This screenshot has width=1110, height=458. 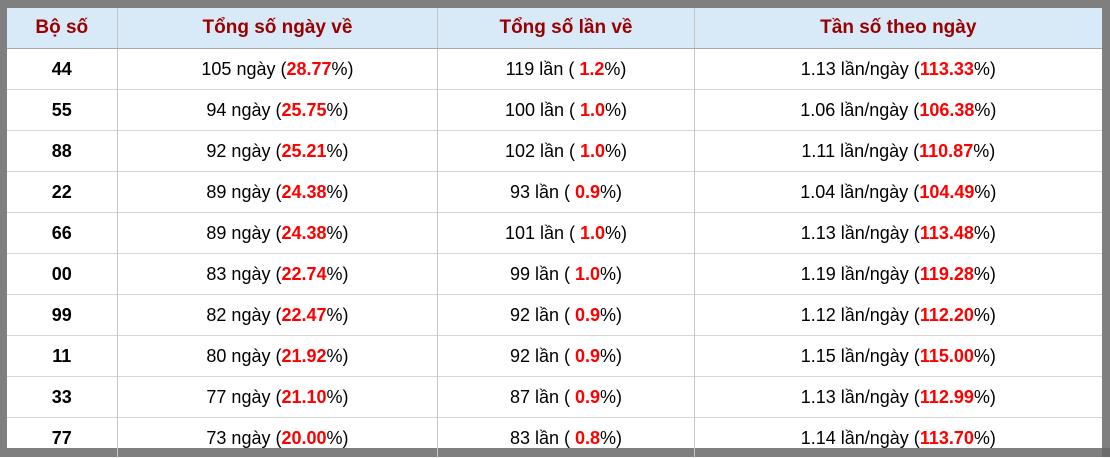 I want to click on freq-percent: 113.48, so click(x=947, y=233).